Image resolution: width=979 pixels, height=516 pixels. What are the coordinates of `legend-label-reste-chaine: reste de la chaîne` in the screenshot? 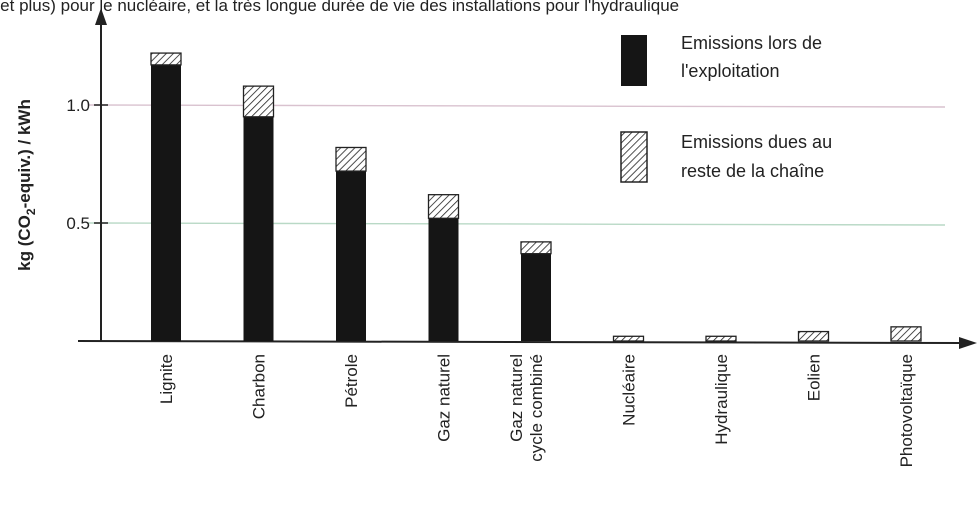 It's located at (752, 171).